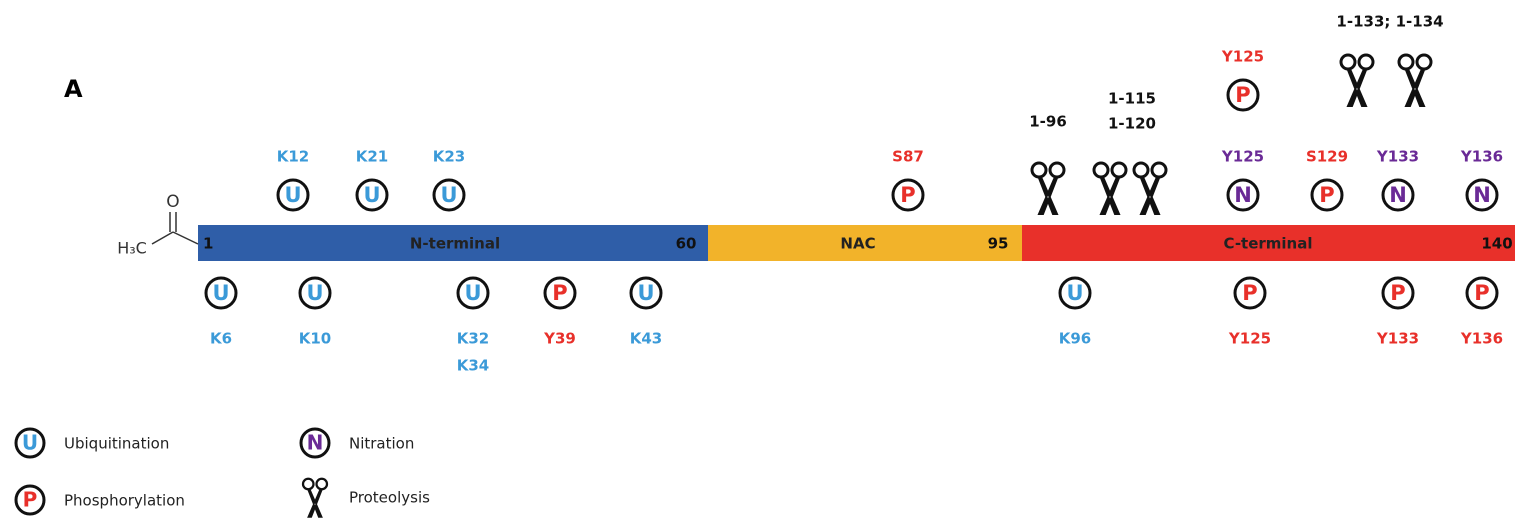 The image size is (1519, 524). I want to click on domain-label: N-terminal, so click(455, 244).